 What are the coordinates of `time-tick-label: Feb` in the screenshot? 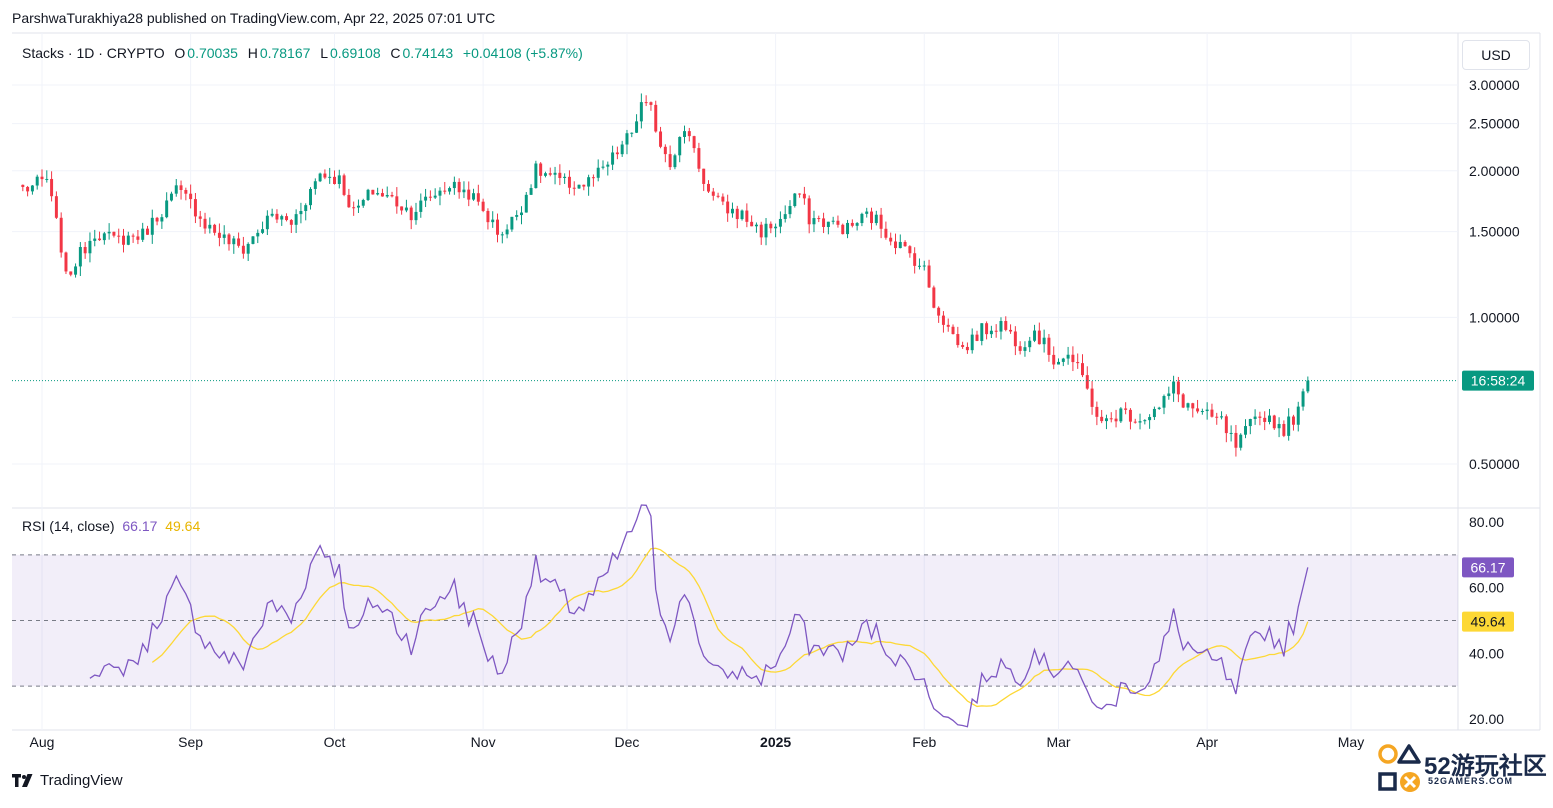 It's located at (924, 742).